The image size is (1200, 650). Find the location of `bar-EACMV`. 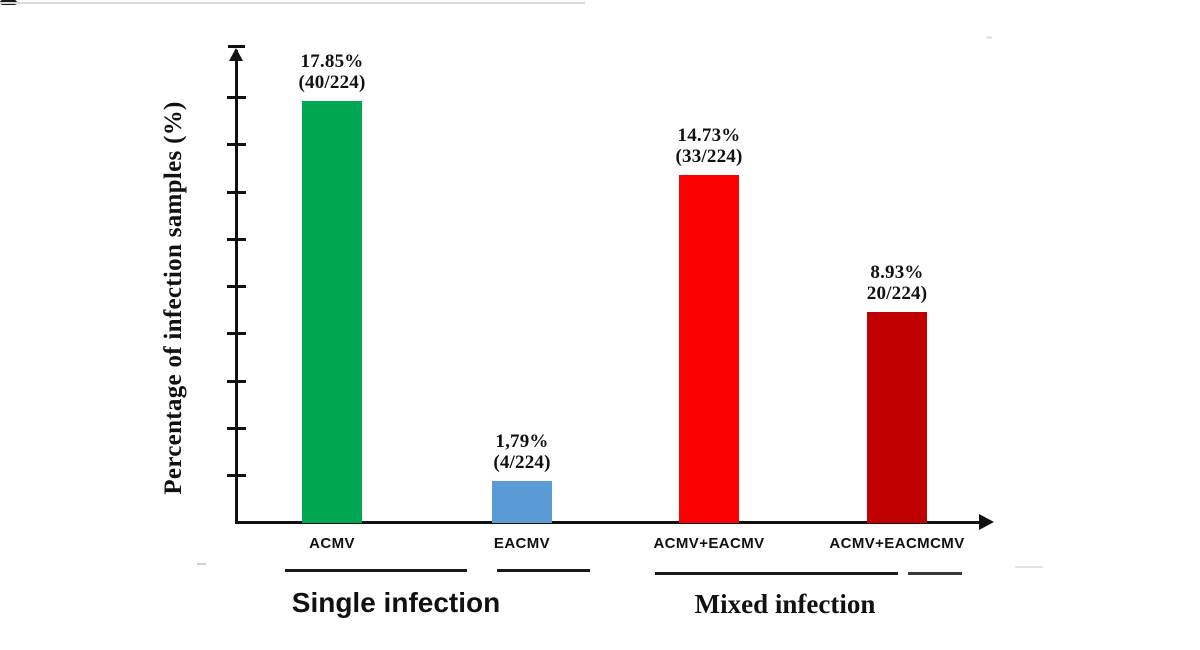

bar-EACMV is located at coordinates (522, 501).